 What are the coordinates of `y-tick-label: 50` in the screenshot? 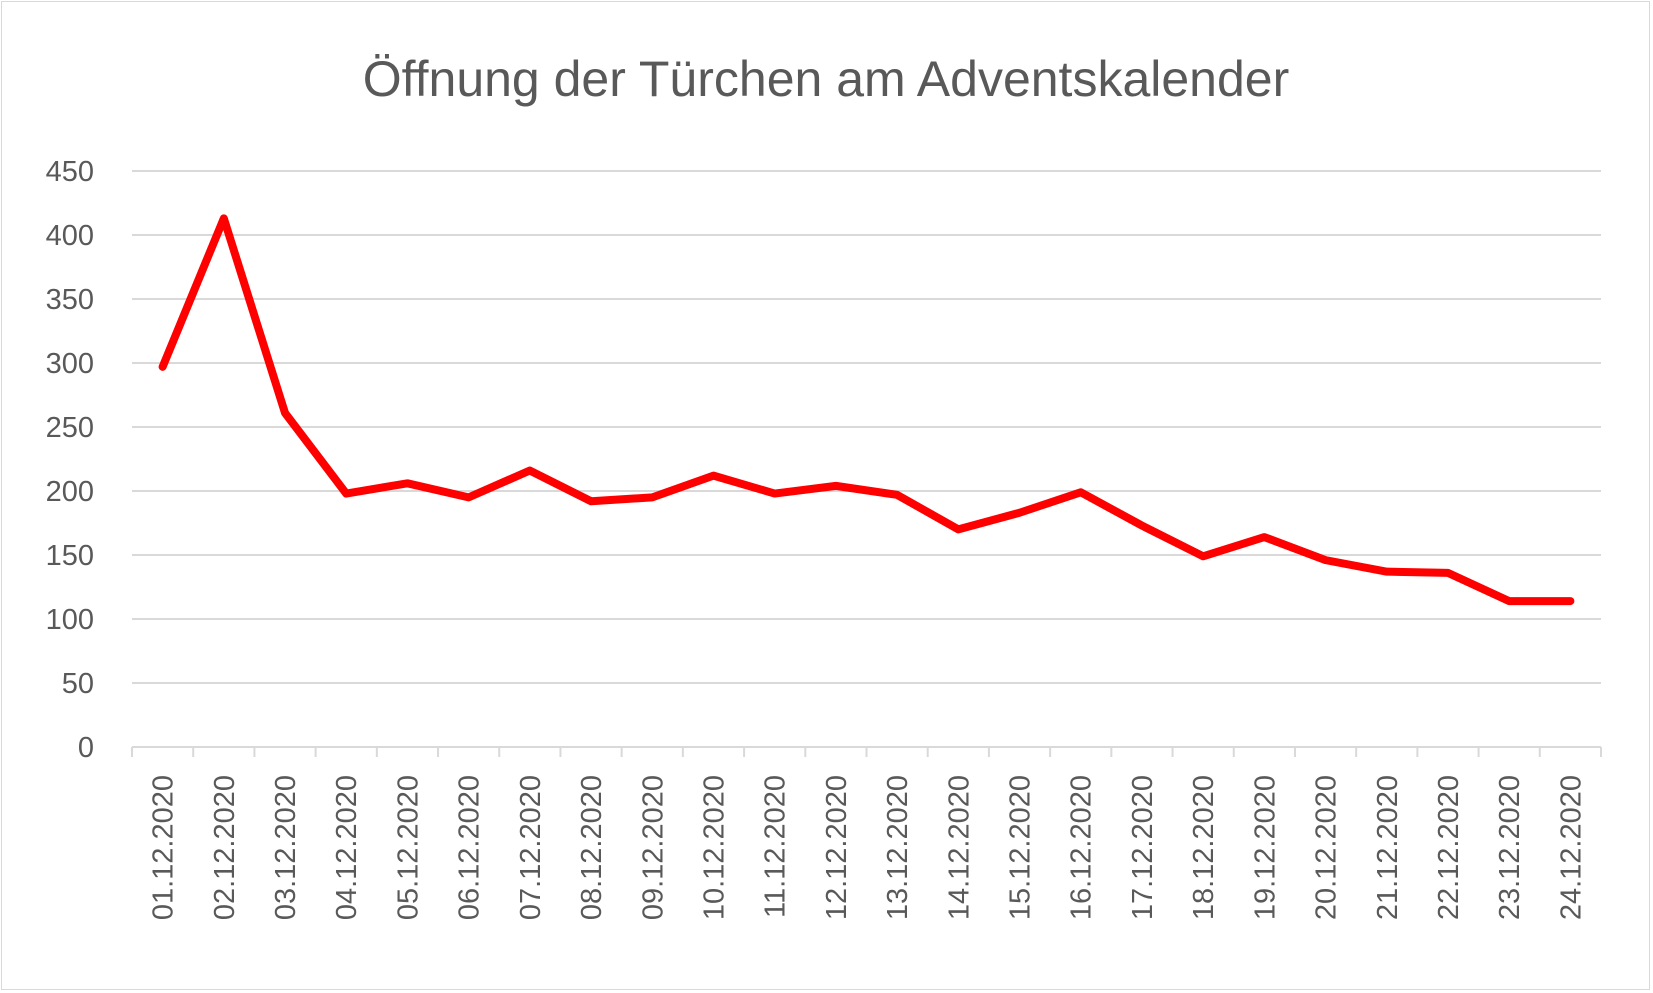 It's located at (78, 684).